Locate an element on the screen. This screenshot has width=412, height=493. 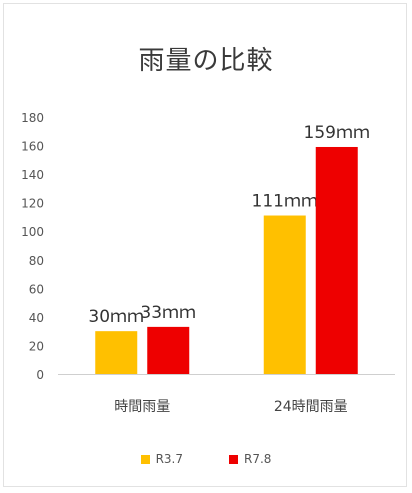
legend-item-r3-7: R3.7 is located at coordinates (161, 459).